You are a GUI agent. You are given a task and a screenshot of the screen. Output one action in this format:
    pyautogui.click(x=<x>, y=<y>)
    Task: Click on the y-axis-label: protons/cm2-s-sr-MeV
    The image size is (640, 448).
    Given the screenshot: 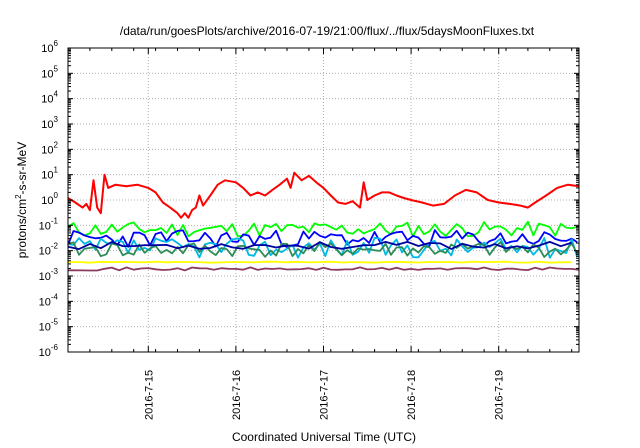 What is the action you would take?
    pyautogui.click(x=21, y=200)
    